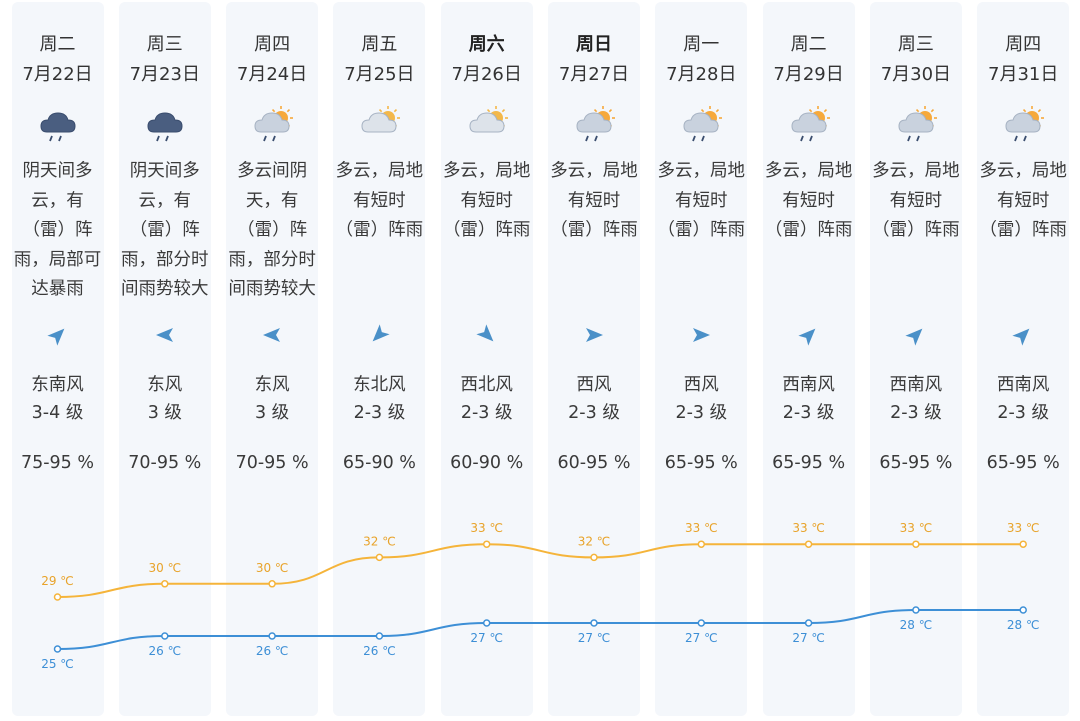 This screenshot has height=721, width=1080. I want to click on weather-description: 多云，局地有短时 （雷）阵雨, so click(809, 201).